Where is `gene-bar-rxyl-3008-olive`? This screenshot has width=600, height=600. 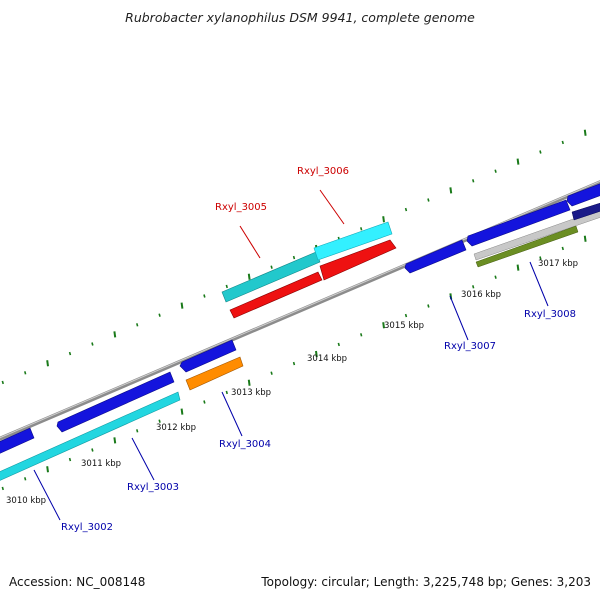
gene-bar-rxyl-3008-olive is located at coordinates (527, 246).